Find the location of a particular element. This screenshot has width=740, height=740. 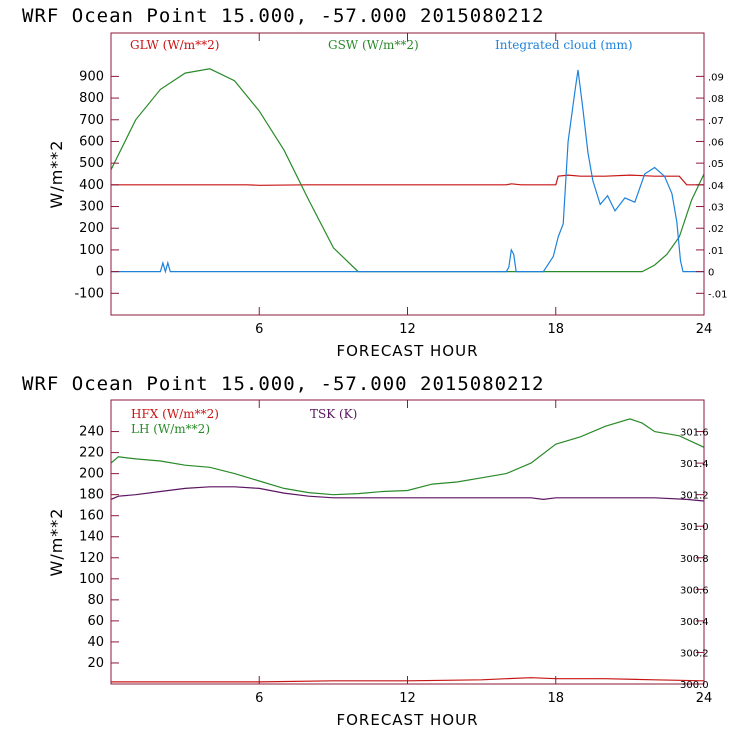

y-tick-label: 600 is located at coordinates (91, 141).